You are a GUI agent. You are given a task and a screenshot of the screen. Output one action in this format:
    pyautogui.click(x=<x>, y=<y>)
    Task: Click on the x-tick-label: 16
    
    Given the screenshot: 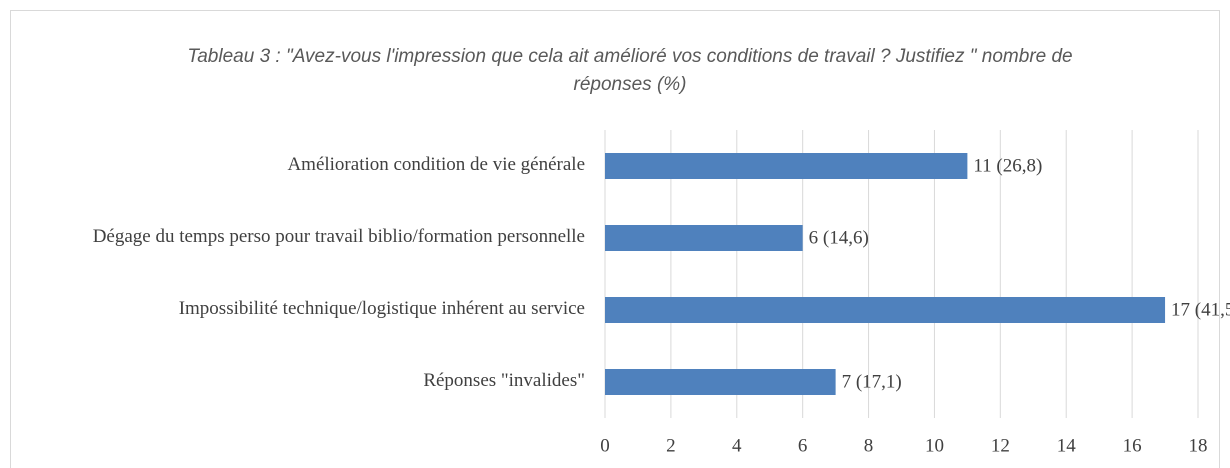 What is the action you would take?
    pyautogui.click(x=1132, y=445)
    